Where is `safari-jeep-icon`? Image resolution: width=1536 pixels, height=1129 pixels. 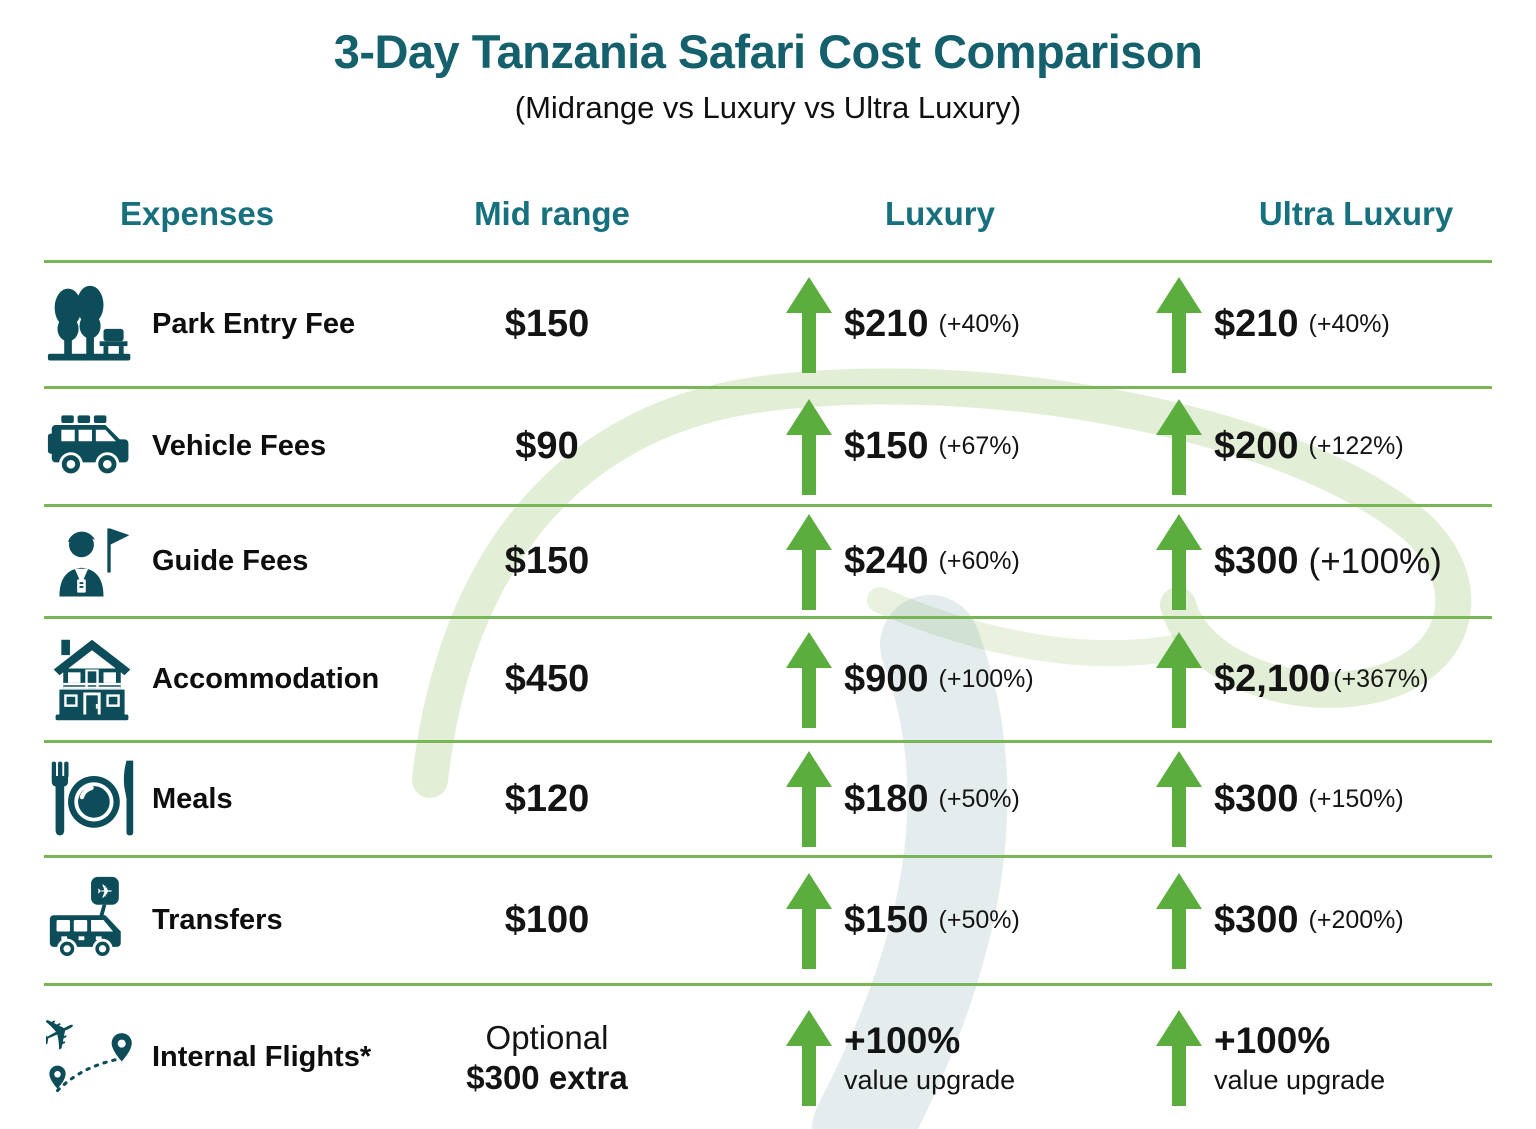 safari-jeep-icon is located at coordinates (92, 447).